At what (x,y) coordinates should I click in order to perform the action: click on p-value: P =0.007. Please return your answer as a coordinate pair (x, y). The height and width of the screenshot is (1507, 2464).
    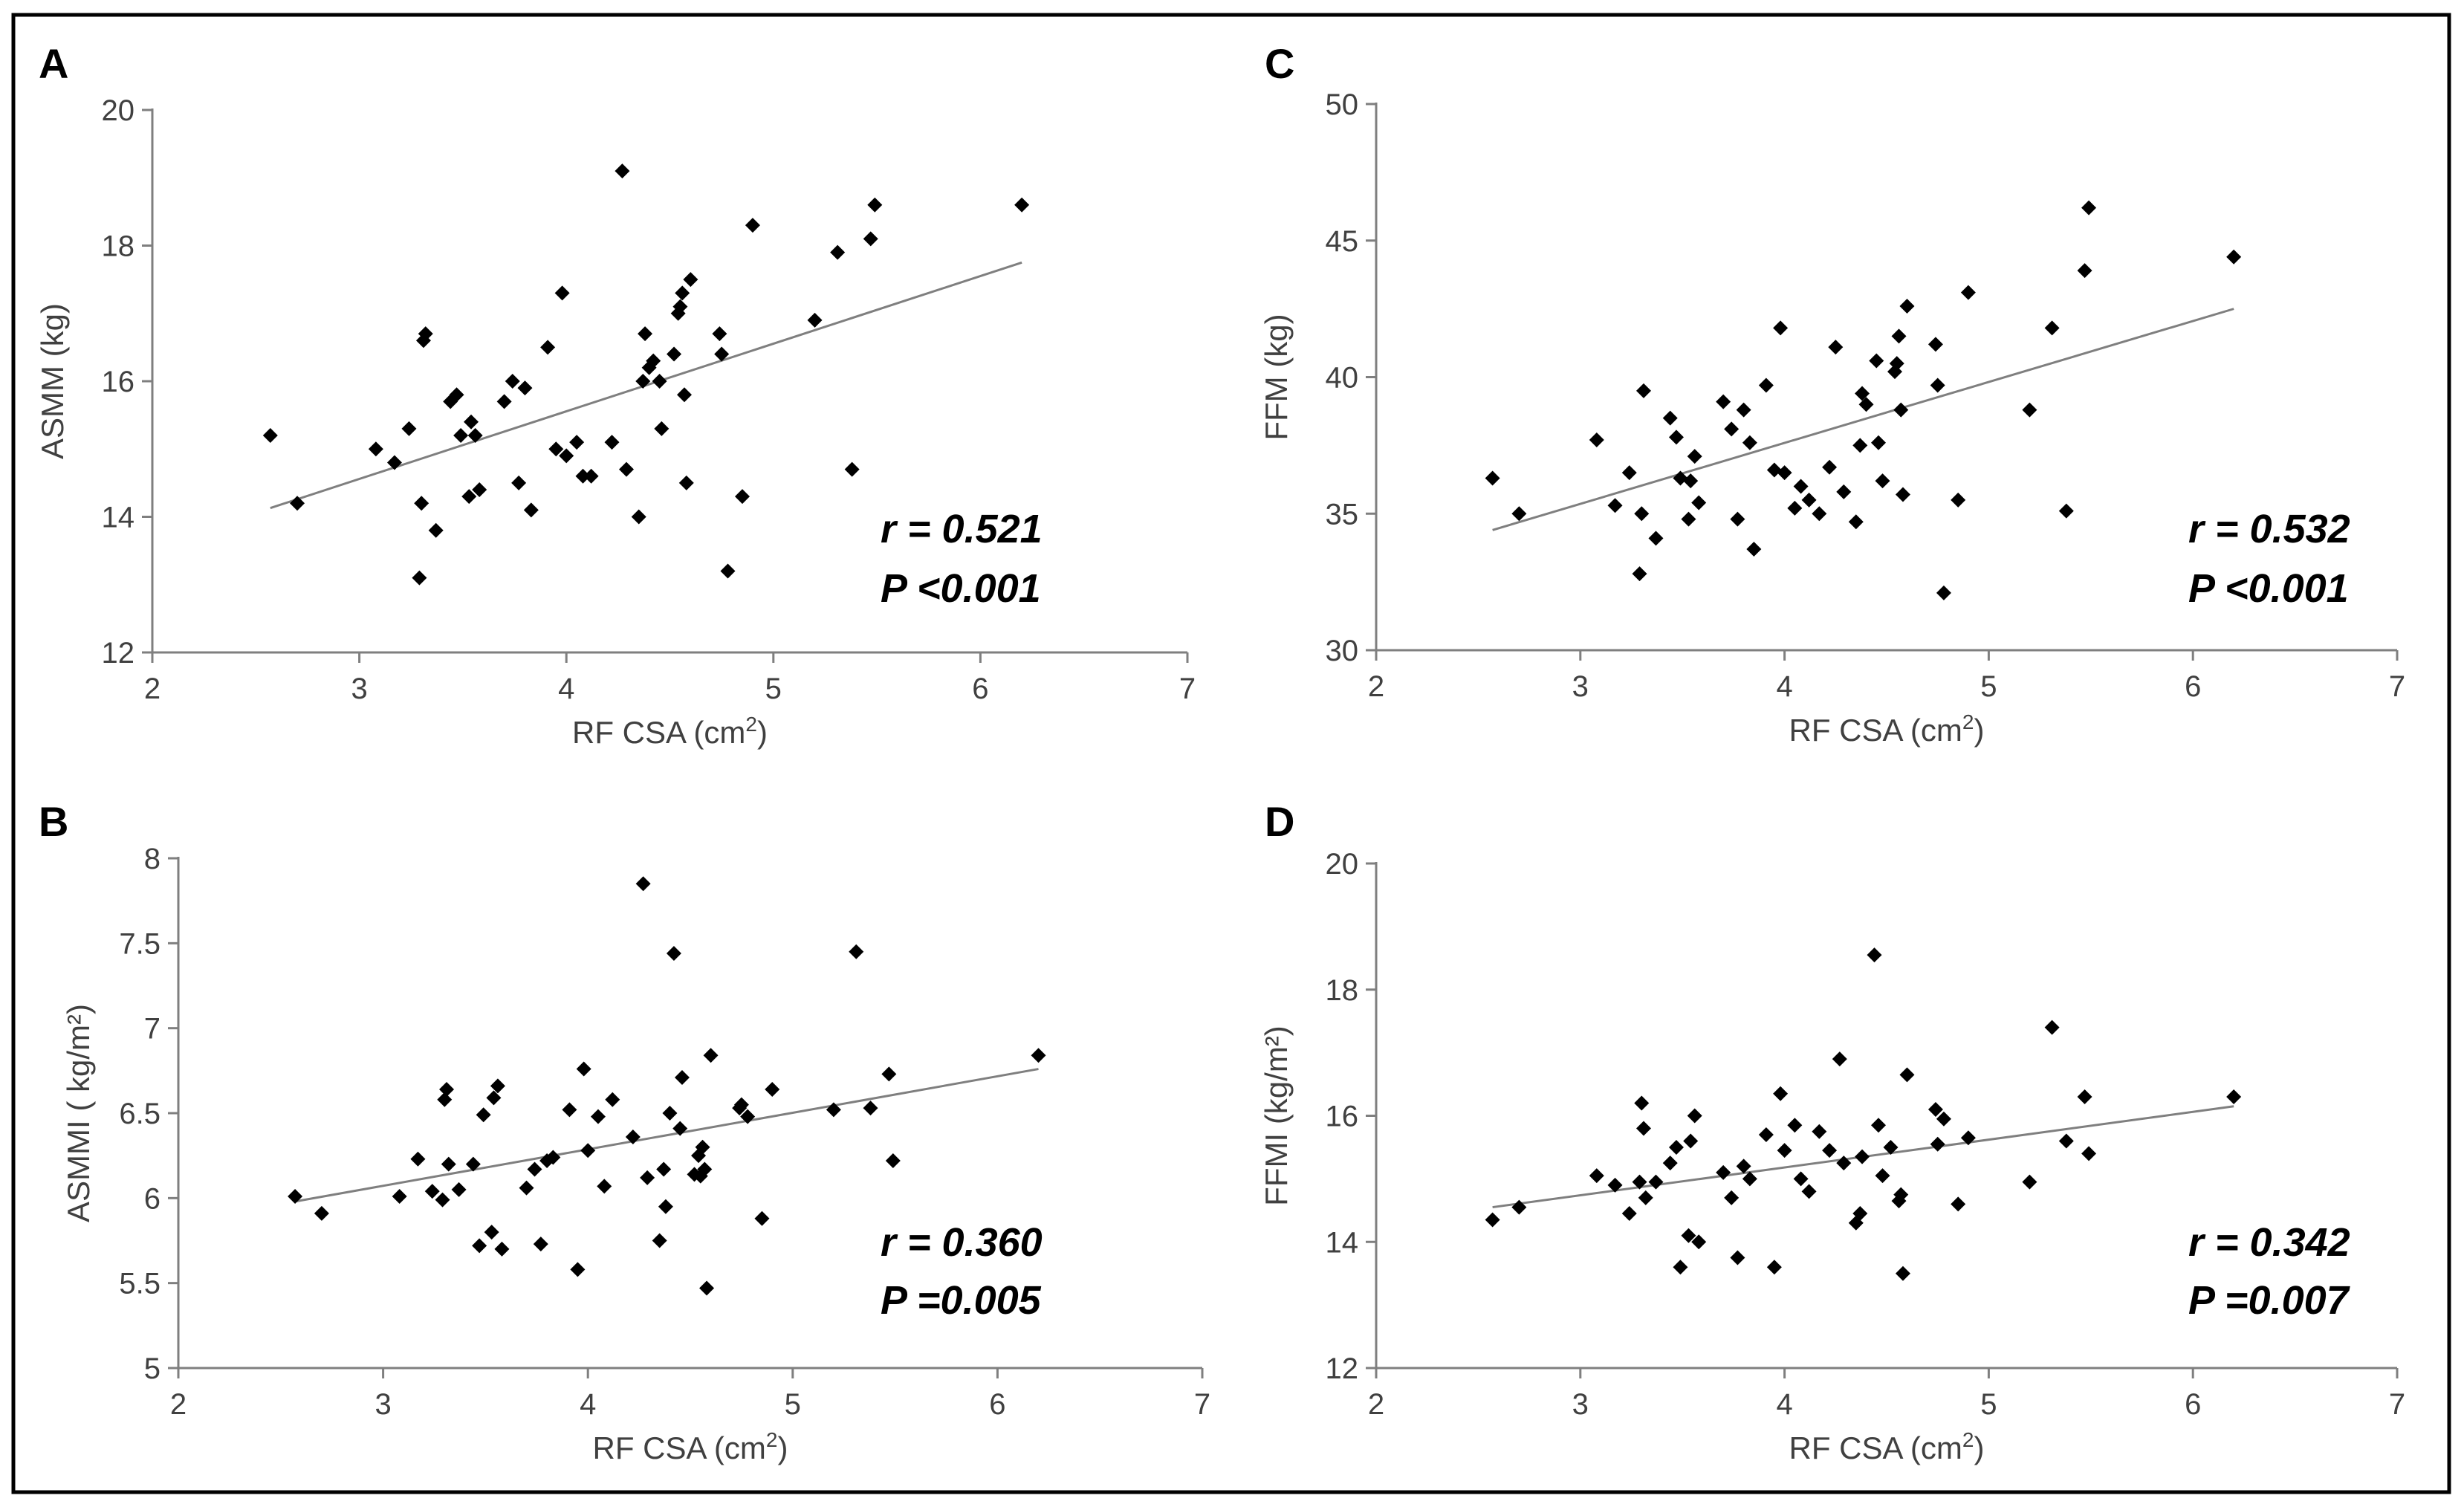
    Looking at the image, I should click on (2269, 1300).